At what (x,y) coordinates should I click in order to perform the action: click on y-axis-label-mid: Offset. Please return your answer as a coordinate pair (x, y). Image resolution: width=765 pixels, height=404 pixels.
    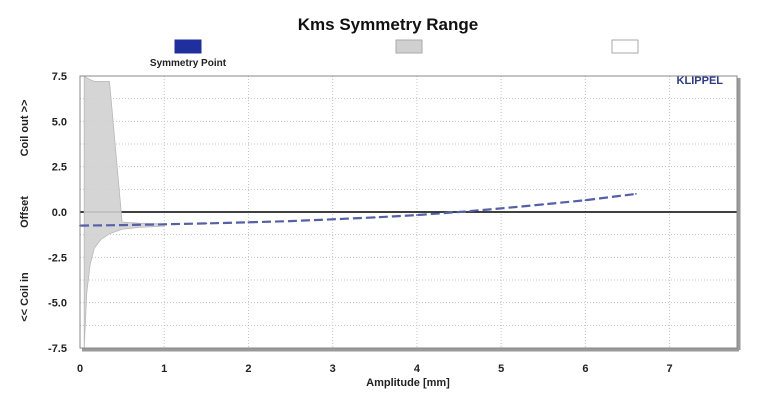
    Looking at the image, I should click on (25, 212).